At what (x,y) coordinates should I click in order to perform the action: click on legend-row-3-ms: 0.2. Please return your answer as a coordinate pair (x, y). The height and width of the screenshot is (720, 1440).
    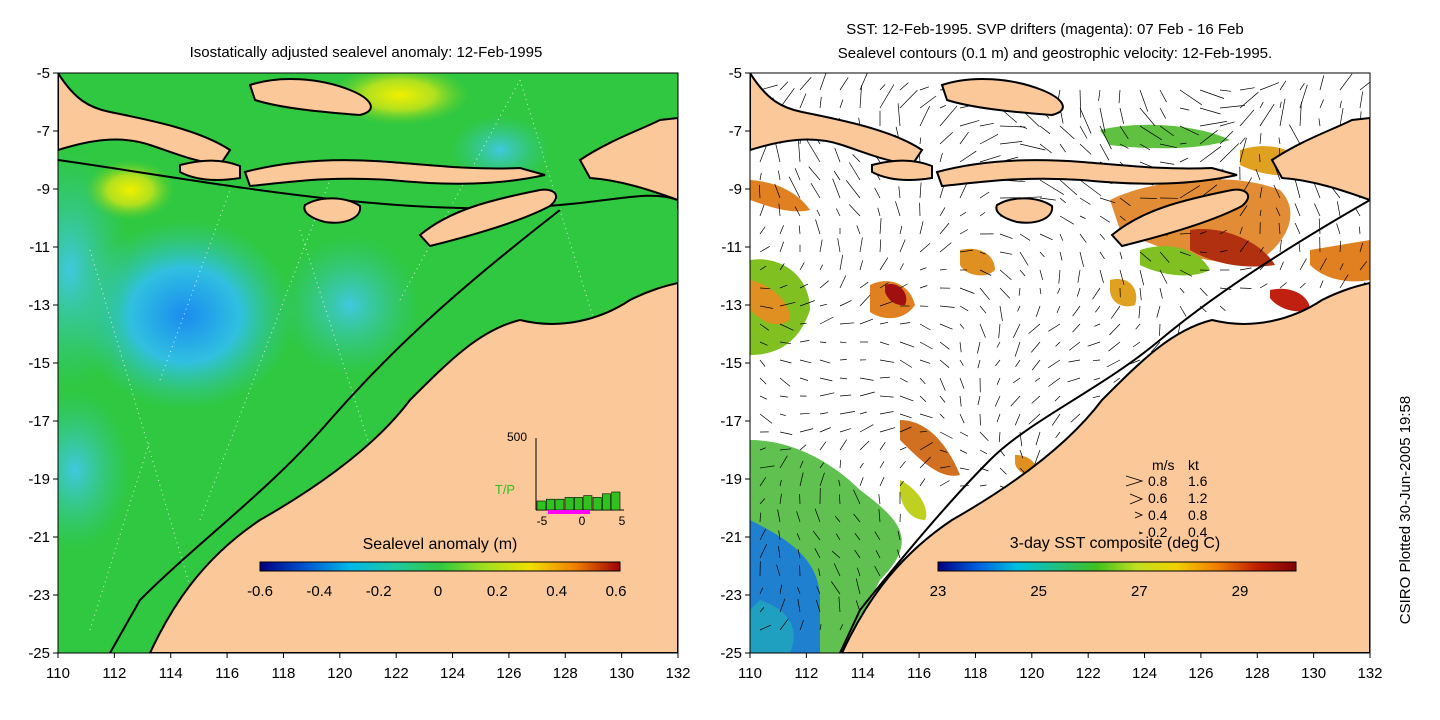
    Looking at the image, I should click on (1158, 532).